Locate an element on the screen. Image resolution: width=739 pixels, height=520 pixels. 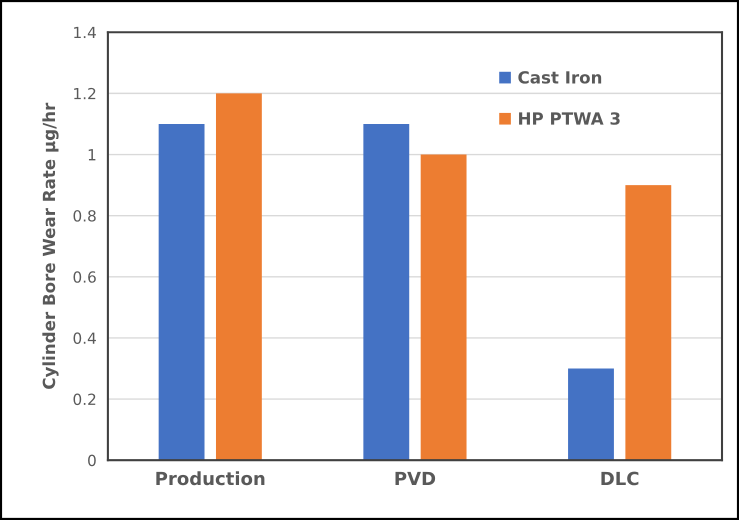
y-tick-label: 0.2 is located at coordinates (84, 400).